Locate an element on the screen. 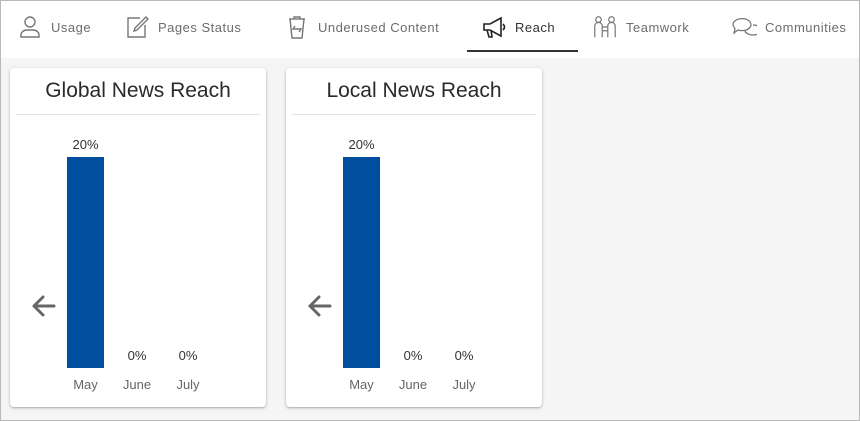 Image resolution: width=860 pixels, height=421 pixels. teamwork-people-icon is located at coordinates (605, 27).